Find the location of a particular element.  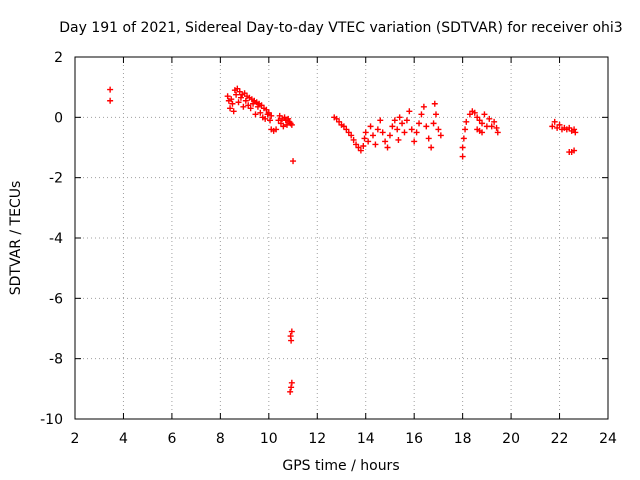

x-tick-label: 18 is located at coordinates (463, 439).